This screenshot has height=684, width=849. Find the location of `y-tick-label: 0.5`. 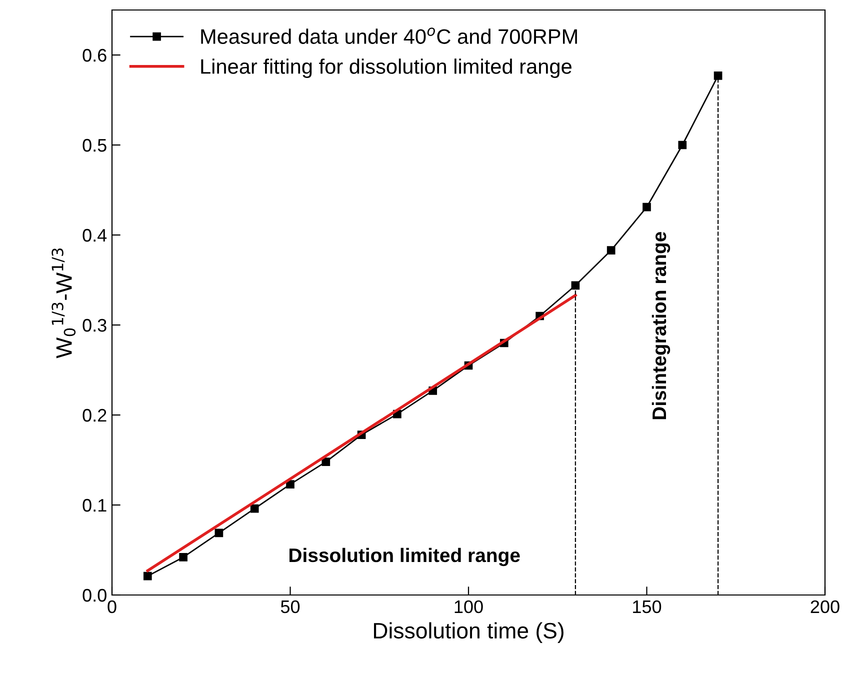

y-tick-label: 0.5 is located at coordinates (94, 145).